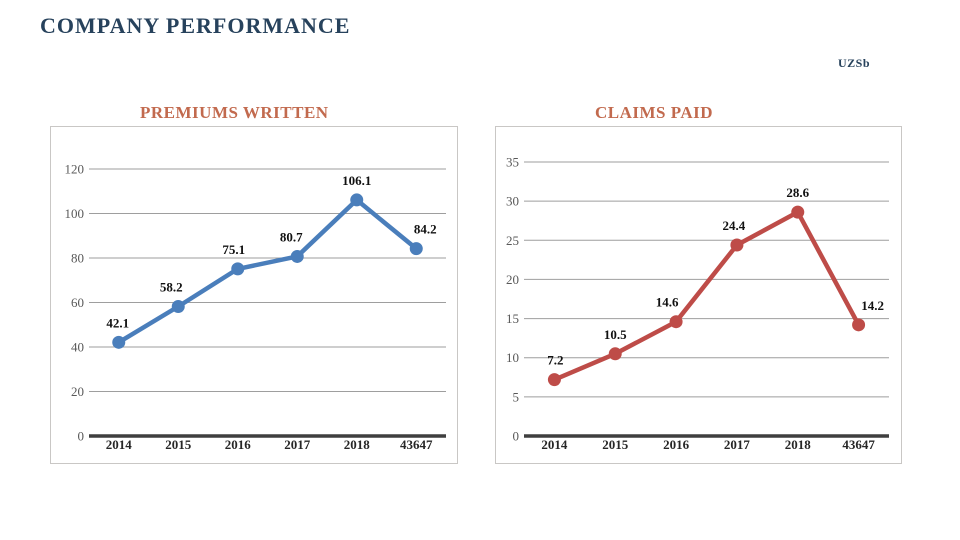 Image resolution: width=960 pixels, height=540 pixels. What do you see at coordinates (872, 305) in the screenshot?
I see `data-point-label: 14.2` at bounding box center [872, 305].